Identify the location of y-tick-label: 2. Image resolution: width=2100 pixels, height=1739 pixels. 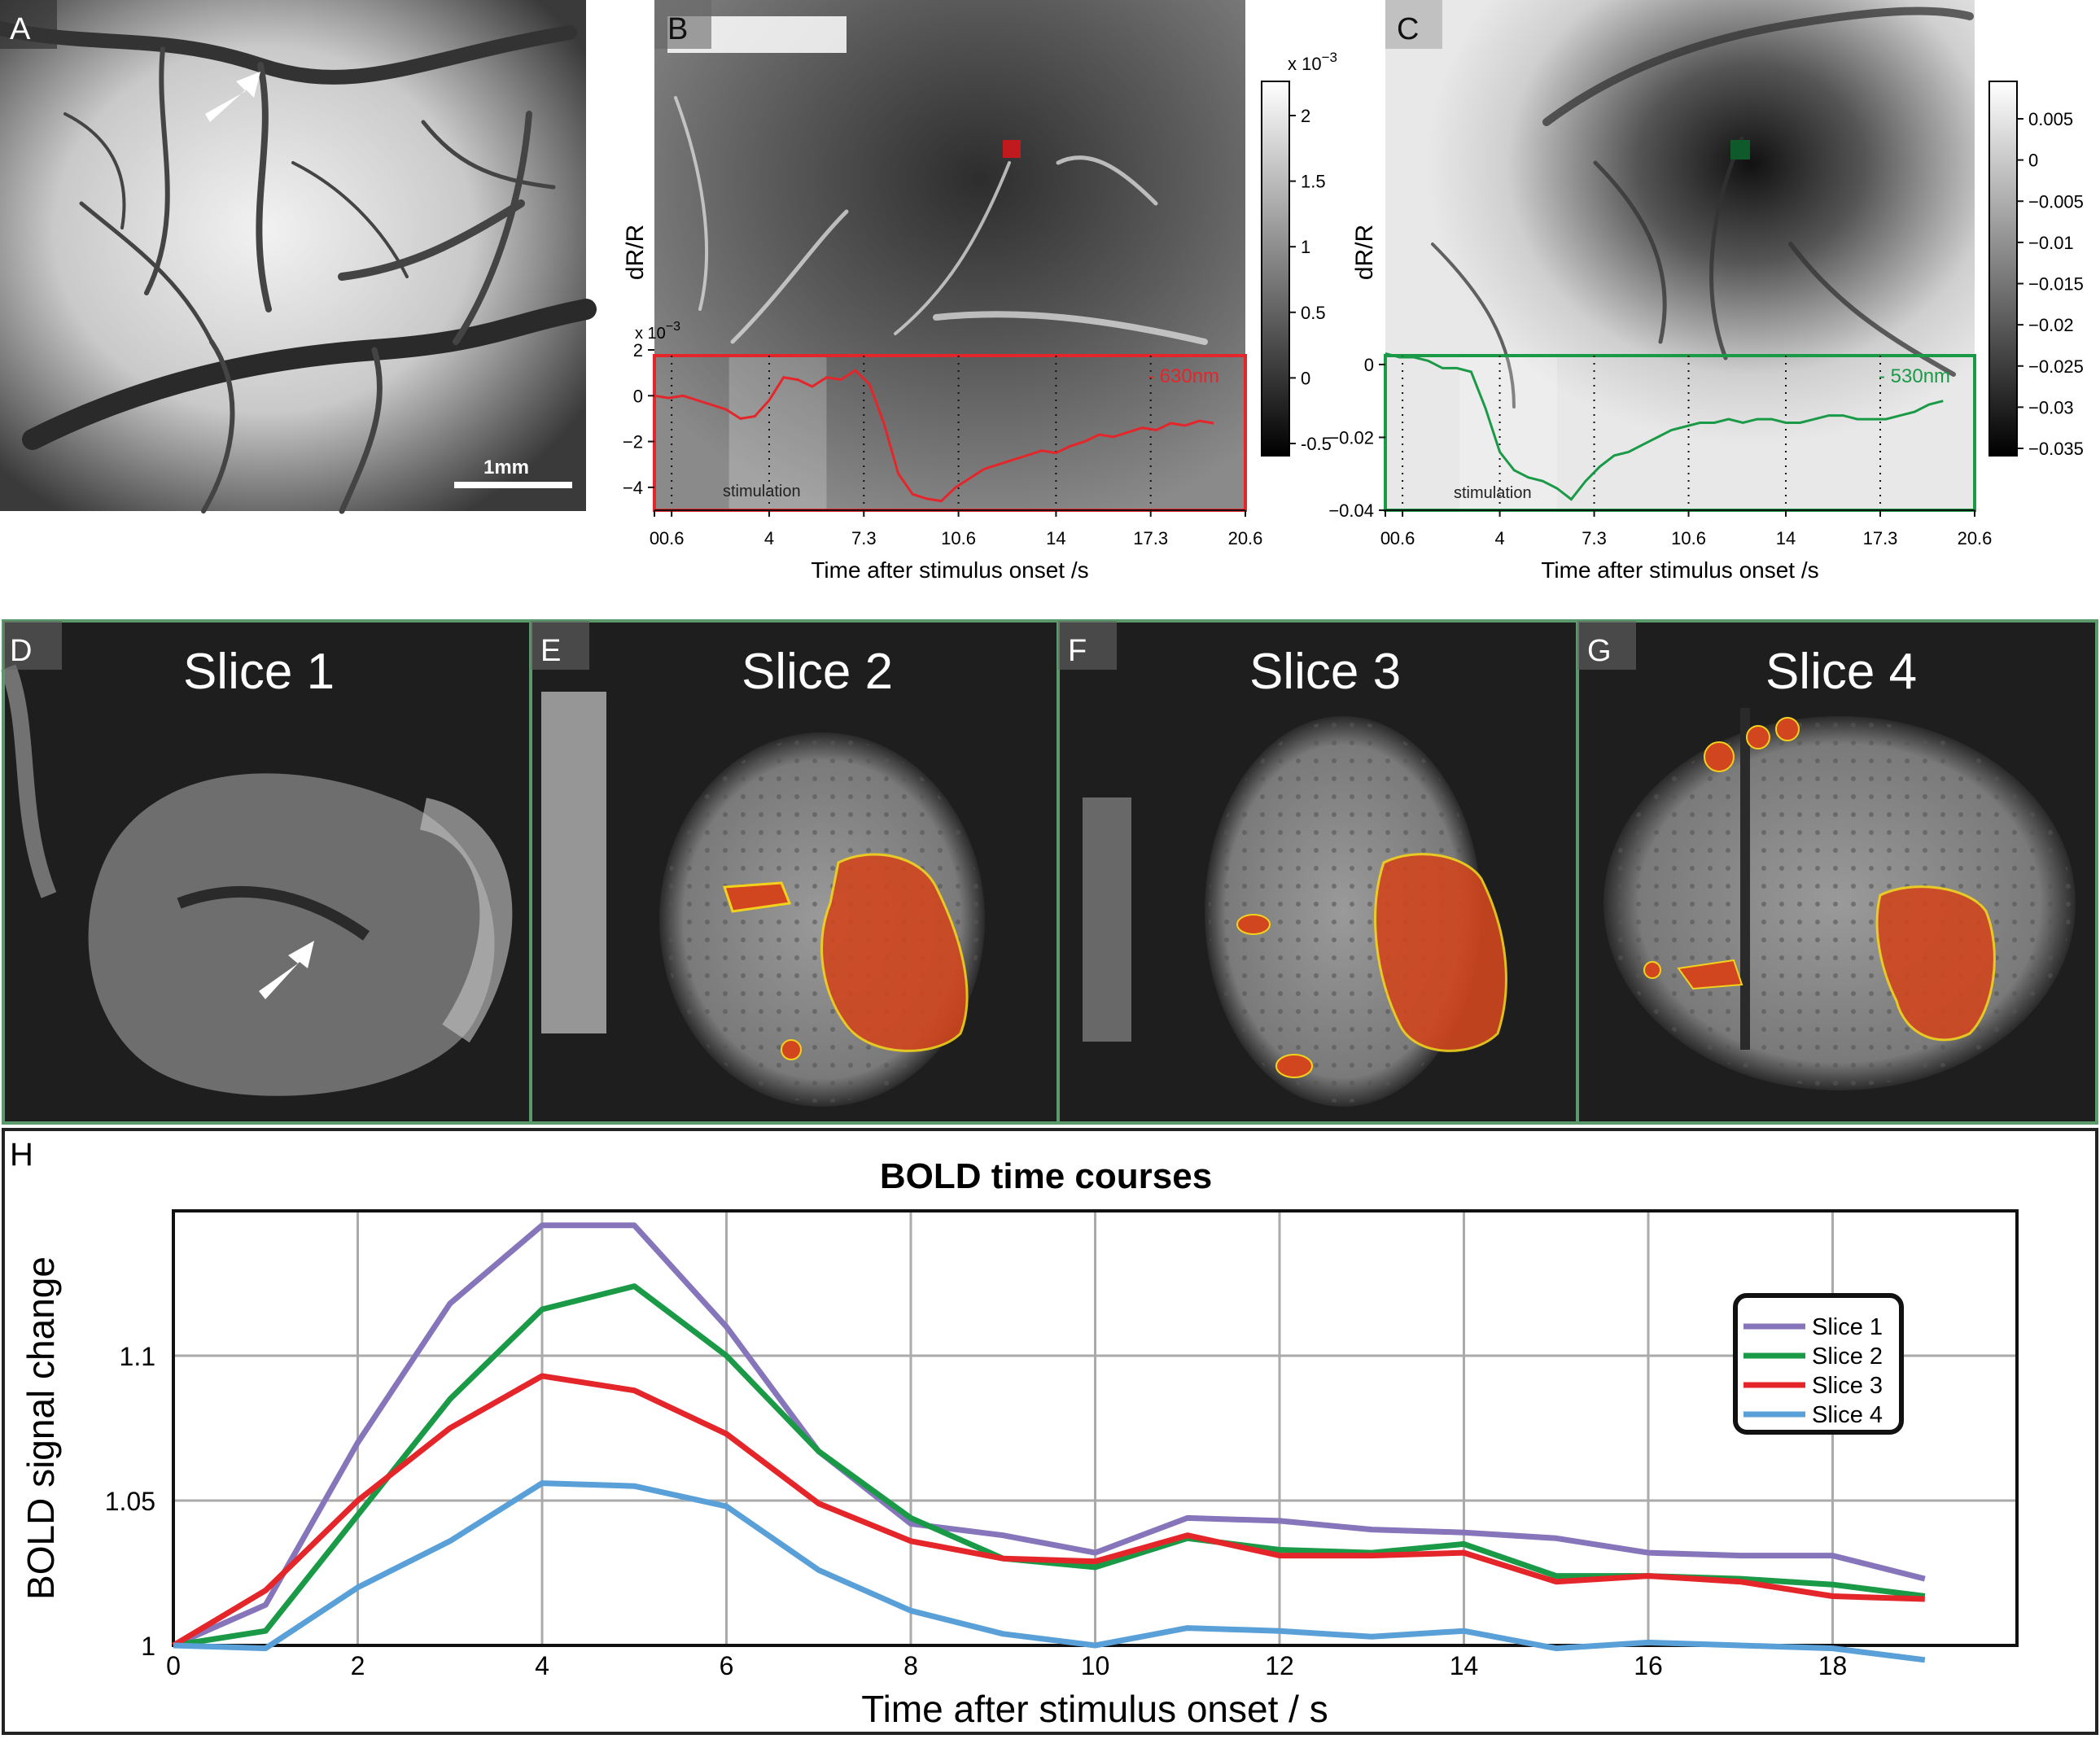
(638, 350).